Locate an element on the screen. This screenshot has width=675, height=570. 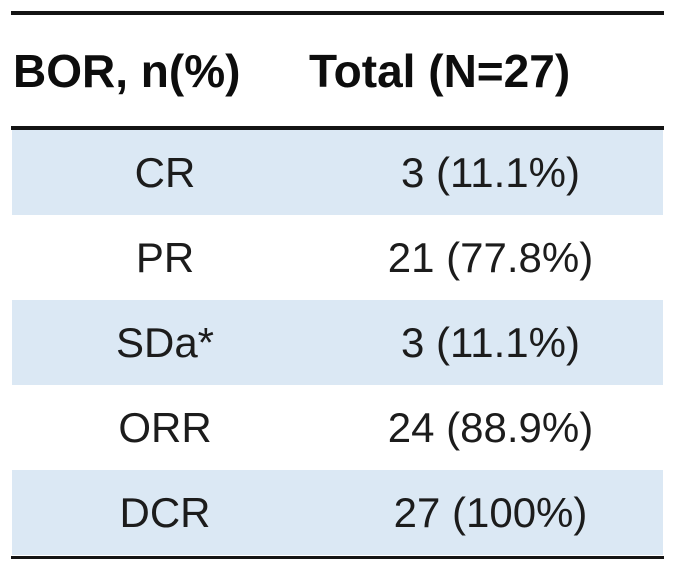
top-rule is located at coordinates (337, 13).